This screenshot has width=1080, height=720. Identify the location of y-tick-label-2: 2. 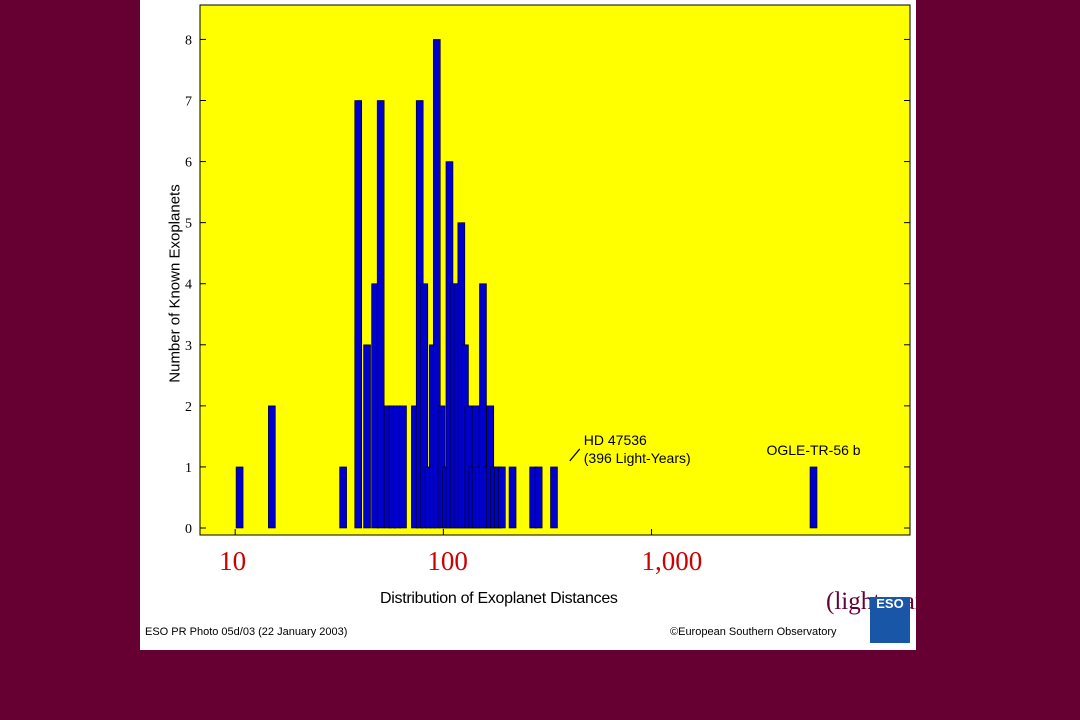
(188, 407).